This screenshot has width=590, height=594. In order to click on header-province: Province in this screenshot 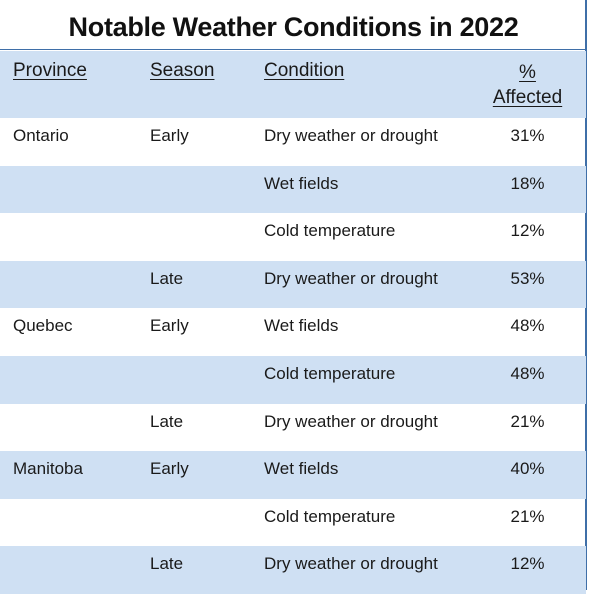, I will do `click(50, 70)`.